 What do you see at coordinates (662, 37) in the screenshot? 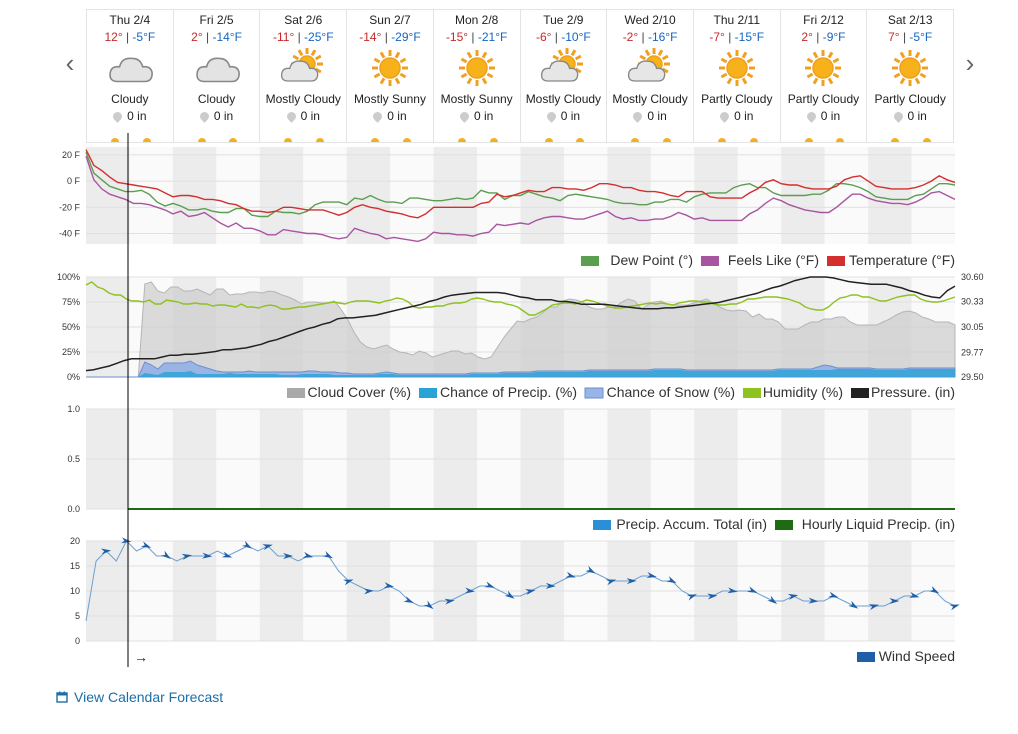
I see `low-temp: -16°F` at bounding box center [662, 37].